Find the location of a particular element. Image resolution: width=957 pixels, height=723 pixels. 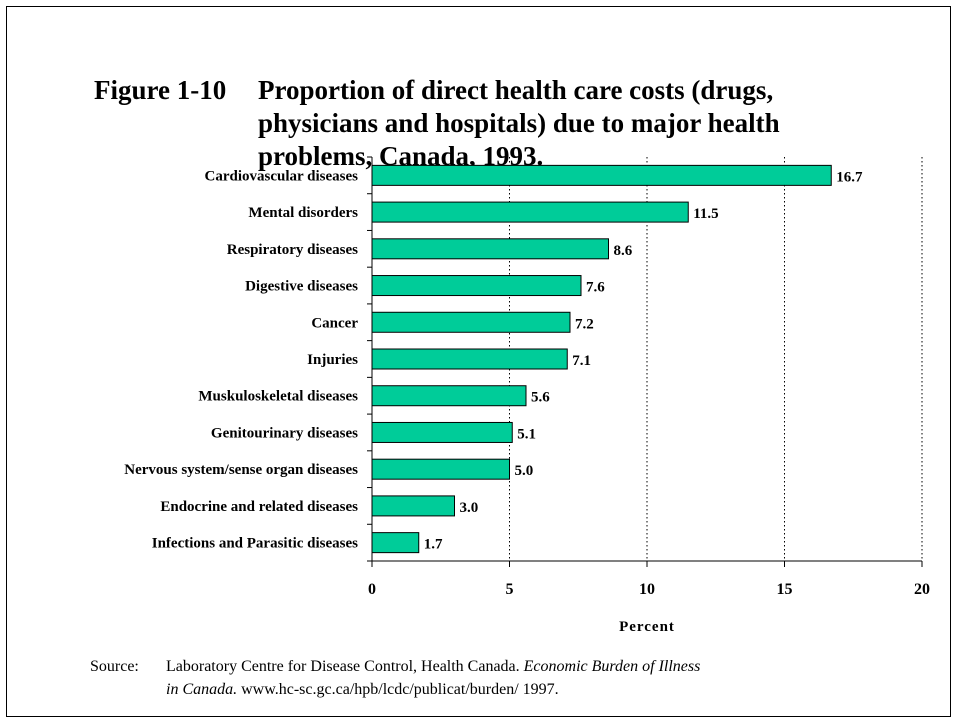

category-label: Cancer is located at coordinates (334, 323).